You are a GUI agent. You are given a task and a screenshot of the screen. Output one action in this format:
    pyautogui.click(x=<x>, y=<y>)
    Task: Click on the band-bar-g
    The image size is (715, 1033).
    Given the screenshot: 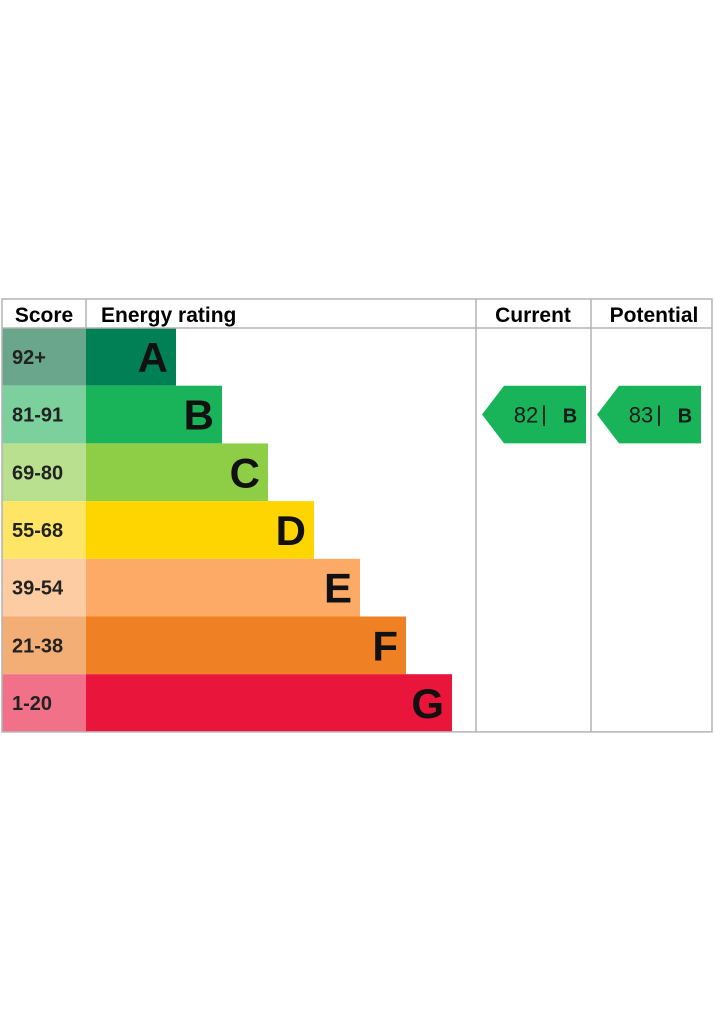 What is the action you would take?
    pyautogui.click(x=269, y=703)
    